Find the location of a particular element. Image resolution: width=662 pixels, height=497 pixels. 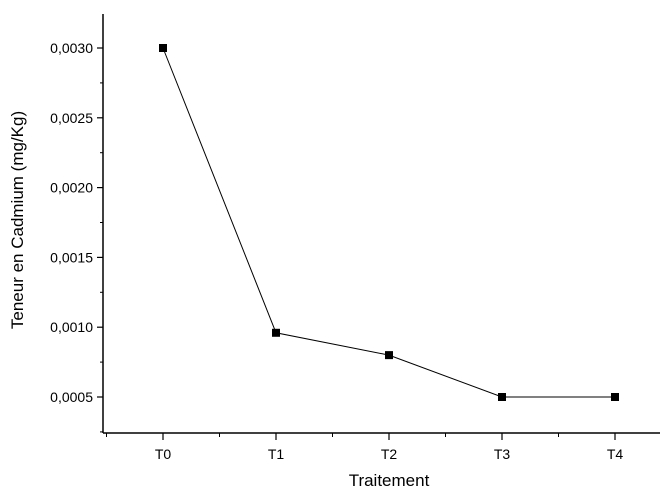

y-tick-label: 0,0005 is located at coordinates (71, 397).